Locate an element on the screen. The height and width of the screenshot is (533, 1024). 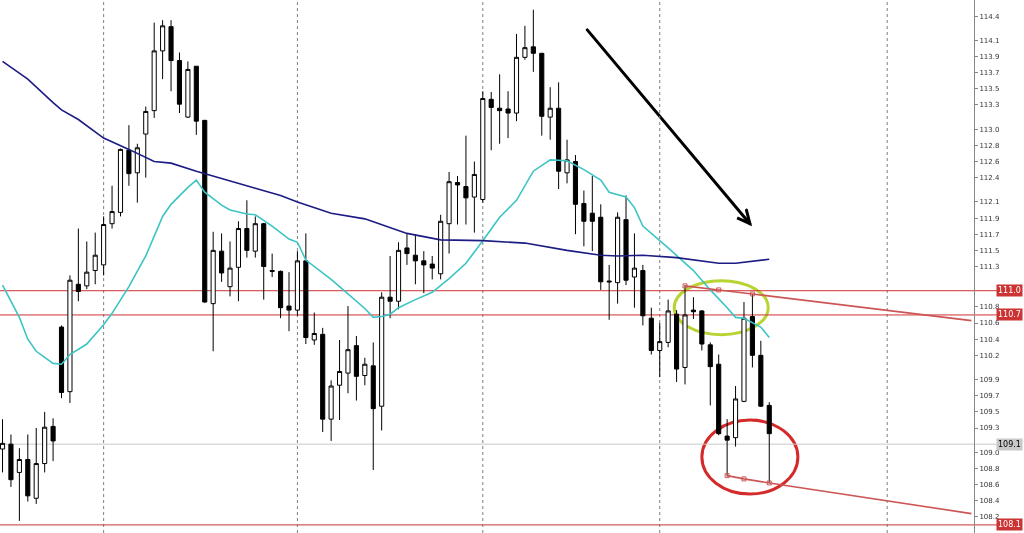
ref-line-label: 110.7 is located at coordinates (1009, 314).